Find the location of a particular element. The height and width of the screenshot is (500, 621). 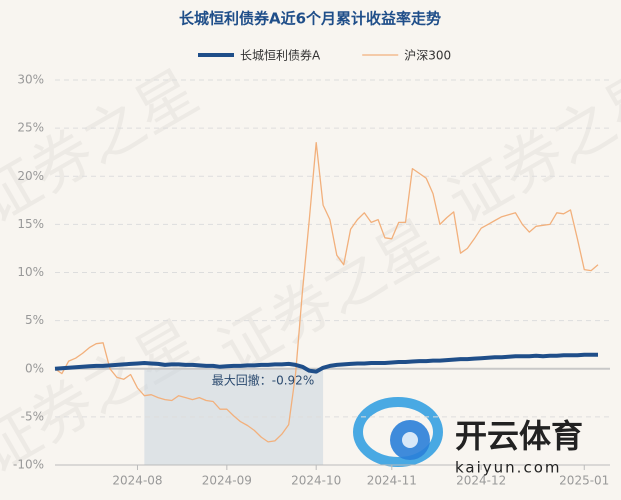

x-tick-label: 2024-11 is located at coordinates (392, 481).